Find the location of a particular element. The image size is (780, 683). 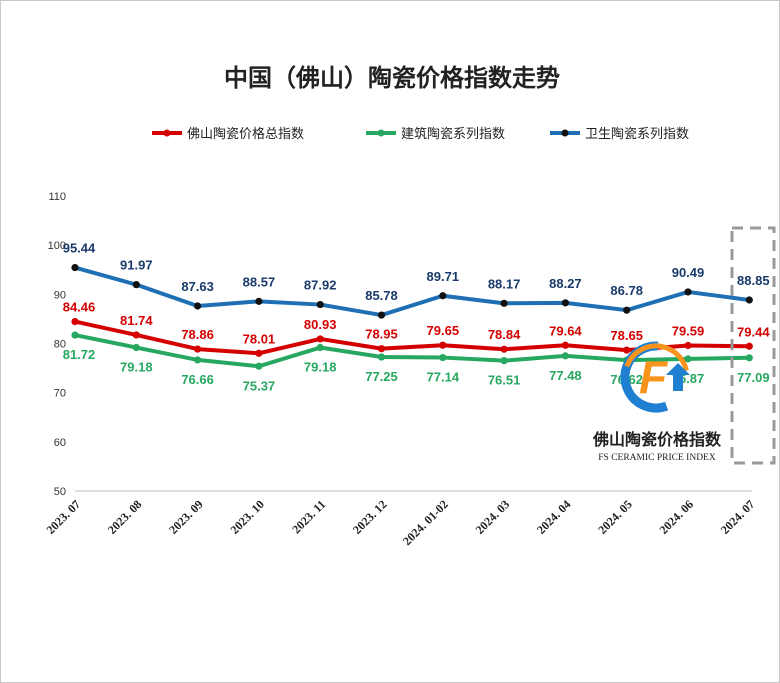

data-label: 81.72 is located at coordinates (79, 354).